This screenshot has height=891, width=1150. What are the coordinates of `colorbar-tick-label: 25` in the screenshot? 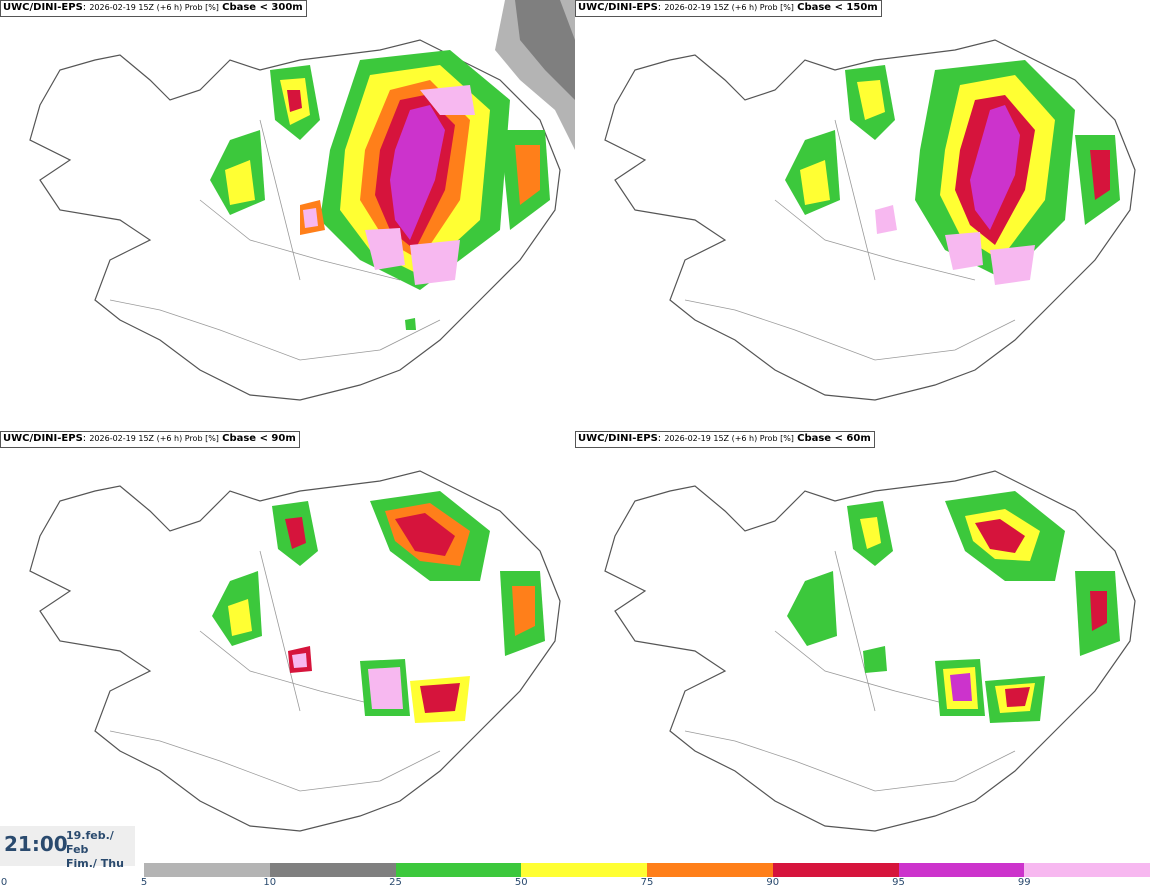 It's located at (395, 882).